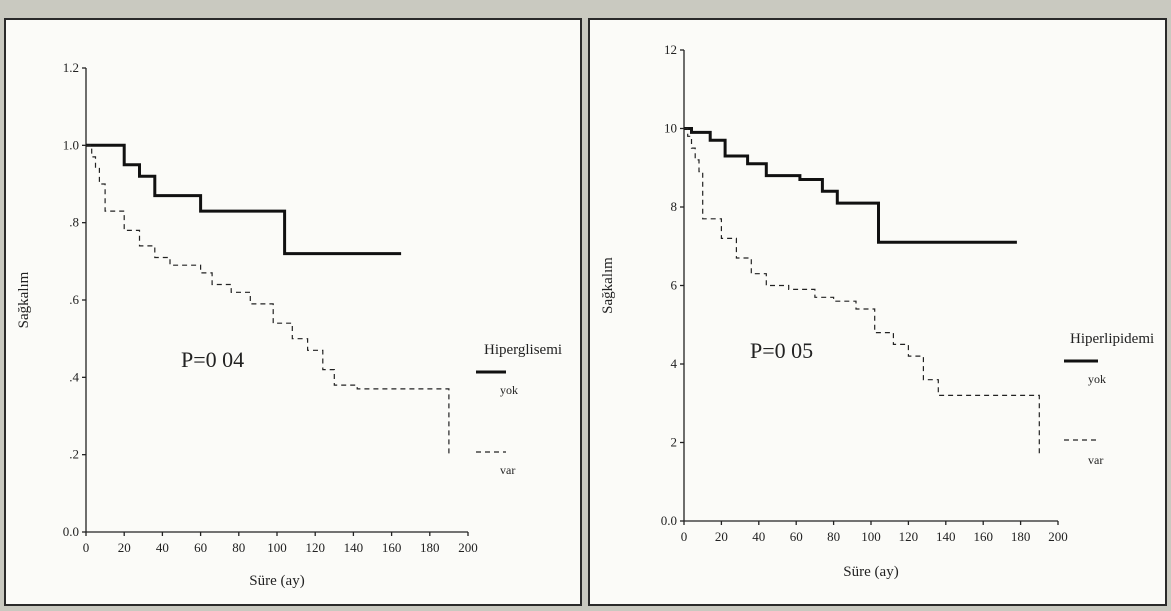 The width and height of the screenshot is (1171, 611). I want to click on y-tick-label: 1.2, so click(71, 67).